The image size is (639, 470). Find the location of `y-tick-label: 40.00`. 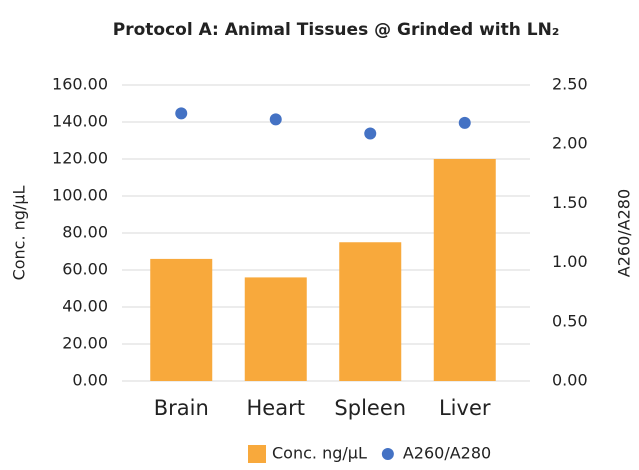

y-tick-label: 40.00 is located at coordinates (85, 306).